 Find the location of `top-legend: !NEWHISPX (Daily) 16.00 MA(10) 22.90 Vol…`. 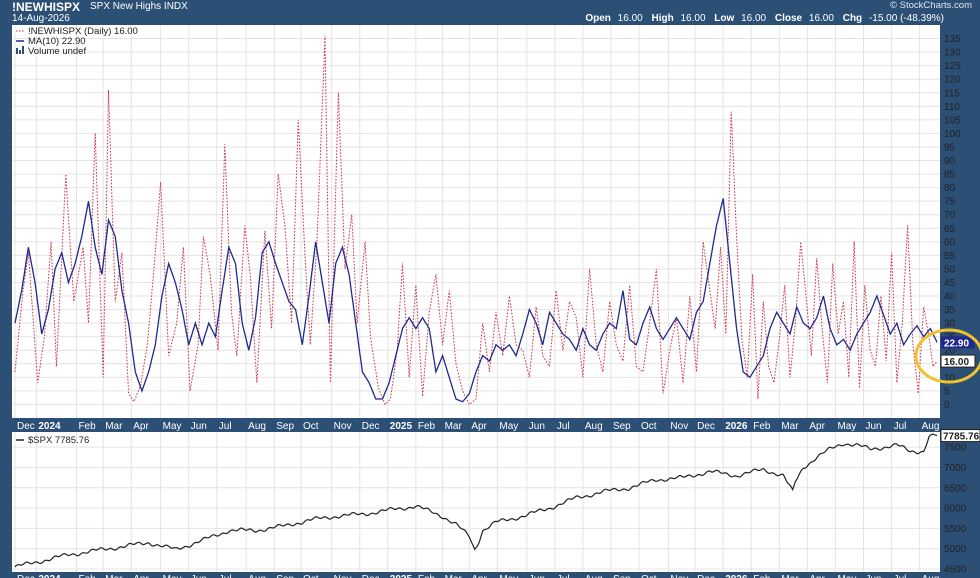

top-legend: !NEWHISPX (Daily) 16.00 MA(10) 22.90 Vol… is located at coordinates (77, 41).